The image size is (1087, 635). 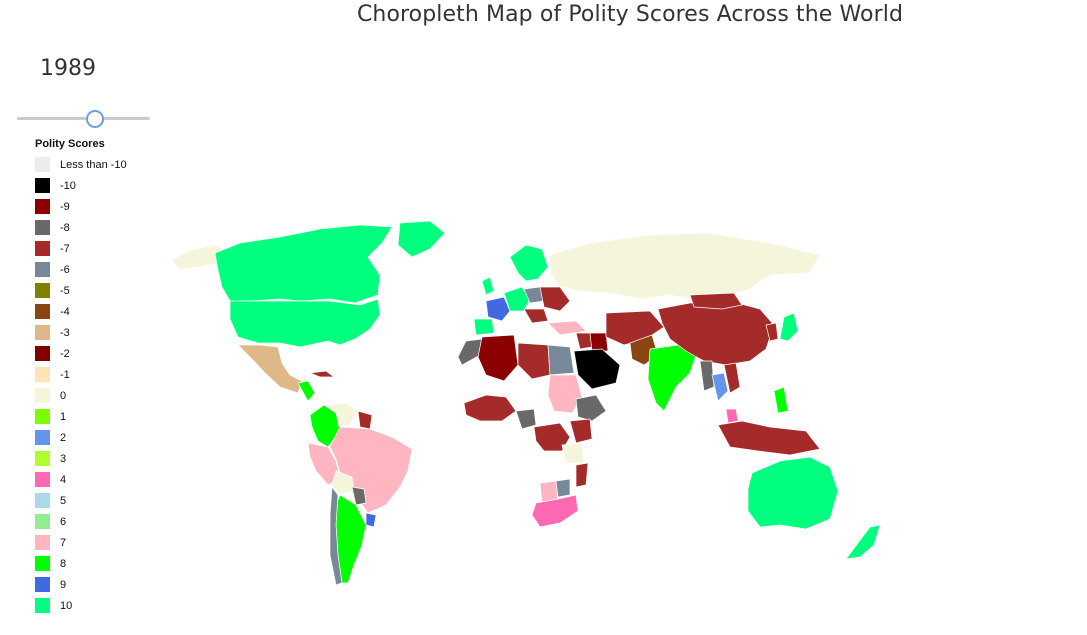 What do you see at coordinates (270, 369) in the screenshot?
I see `region-mexico` at bounding box center [270, 369].